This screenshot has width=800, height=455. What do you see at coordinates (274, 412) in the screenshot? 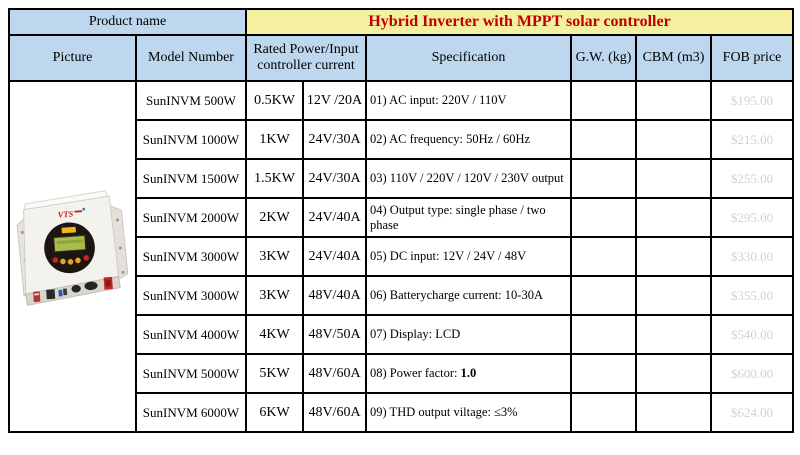
I see `rated-power-cell: 6KW` at bounding box center [274, 412].